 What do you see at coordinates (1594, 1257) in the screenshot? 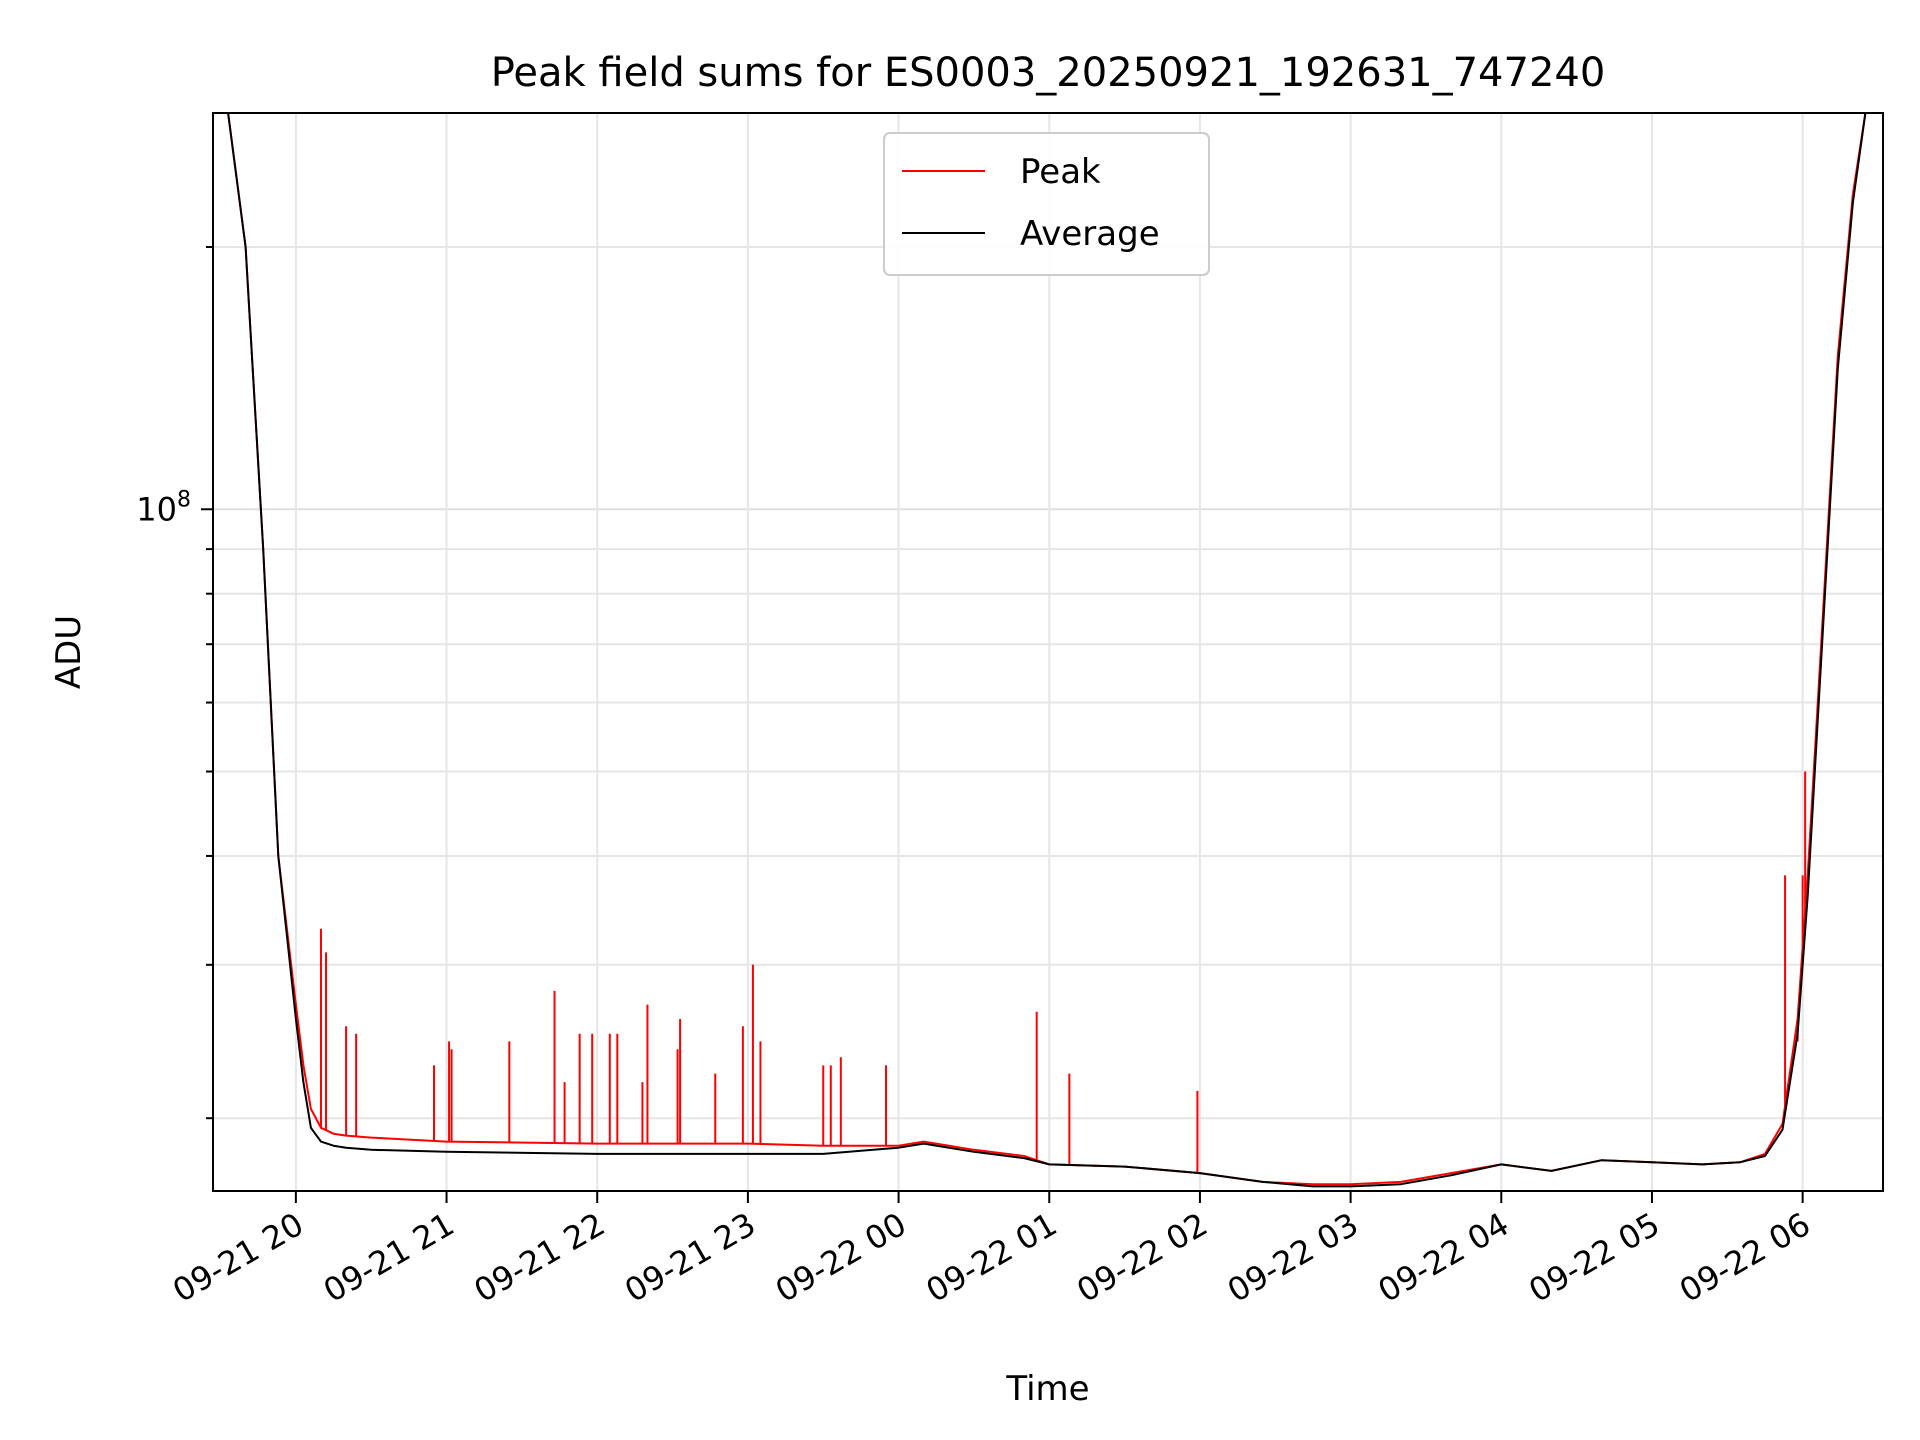
I see `x-tick-label: 09-22 05` at bounding box center [1594, 1257].